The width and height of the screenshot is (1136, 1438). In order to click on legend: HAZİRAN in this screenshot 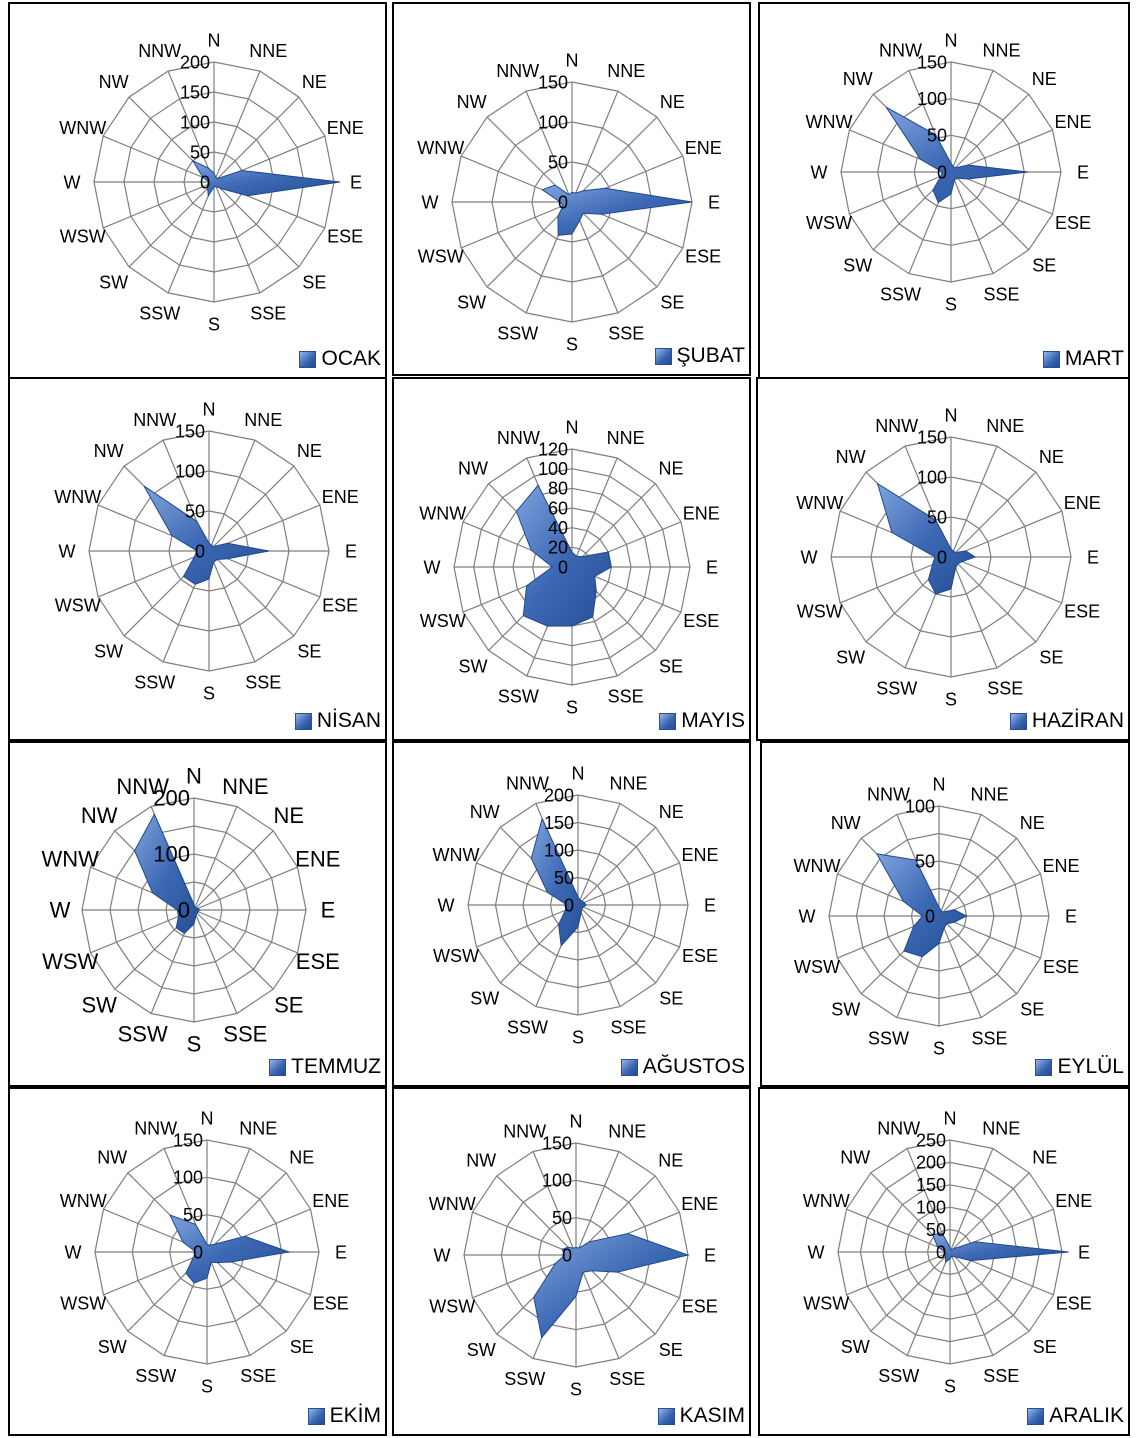, I will do `click(1066, 721)`.